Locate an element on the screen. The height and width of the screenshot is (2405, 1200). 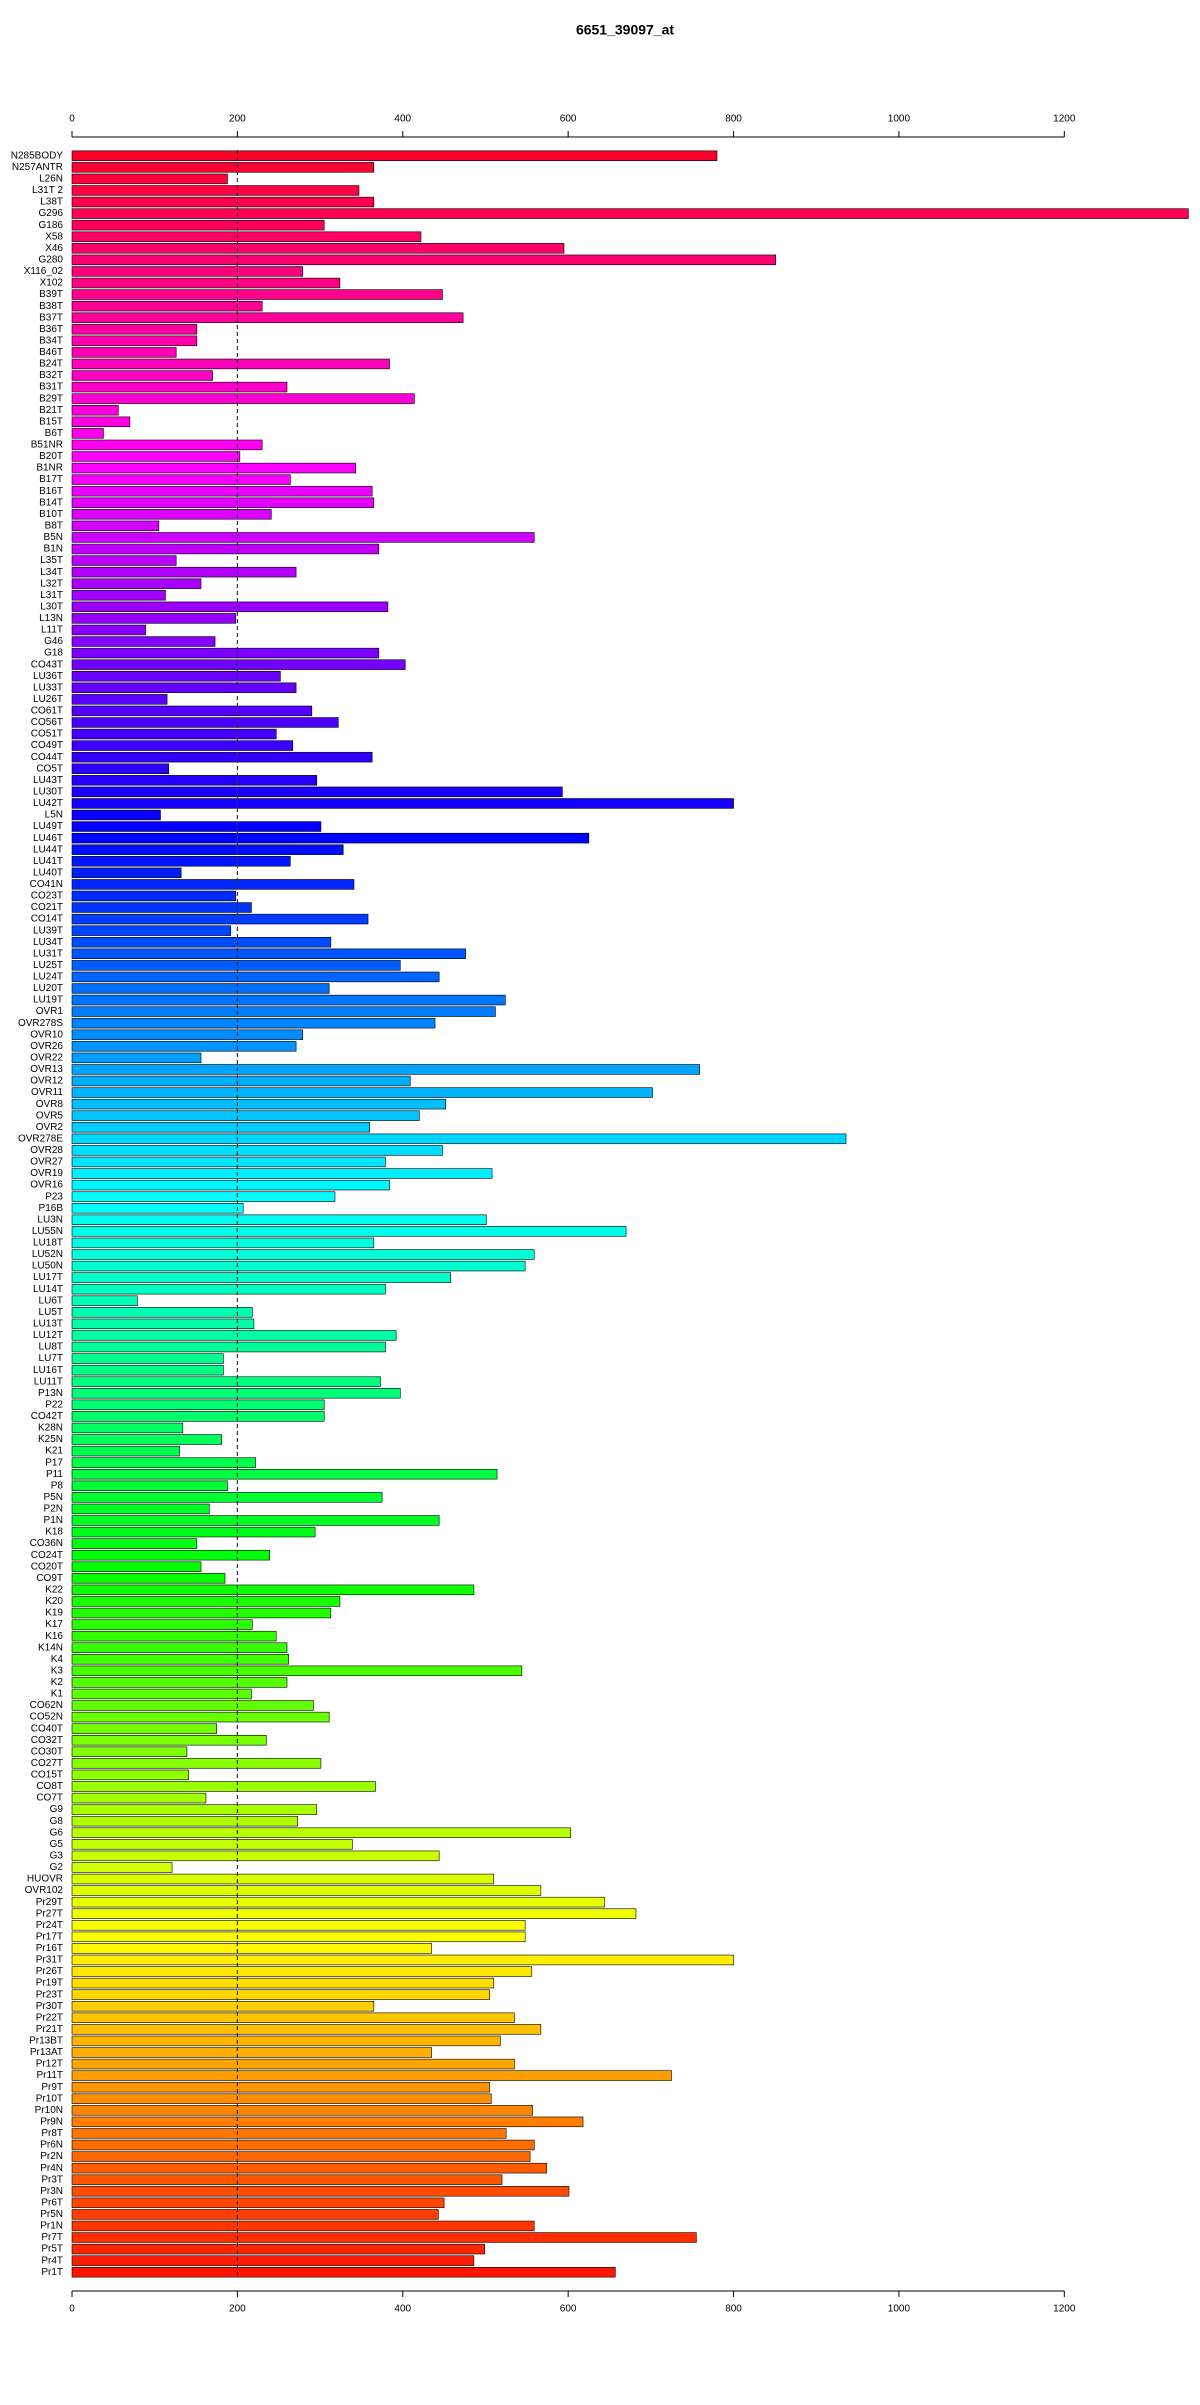
y-tick-label: K25N is located at coordinates (50, 1439).